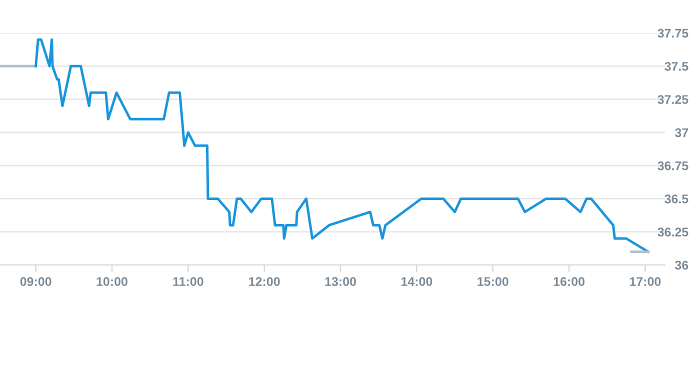 This screenshot has width=693, height=365. Describe the element at coordinates (681, 133) in the screenshot. I see `y-tick-label: 37` at that location.